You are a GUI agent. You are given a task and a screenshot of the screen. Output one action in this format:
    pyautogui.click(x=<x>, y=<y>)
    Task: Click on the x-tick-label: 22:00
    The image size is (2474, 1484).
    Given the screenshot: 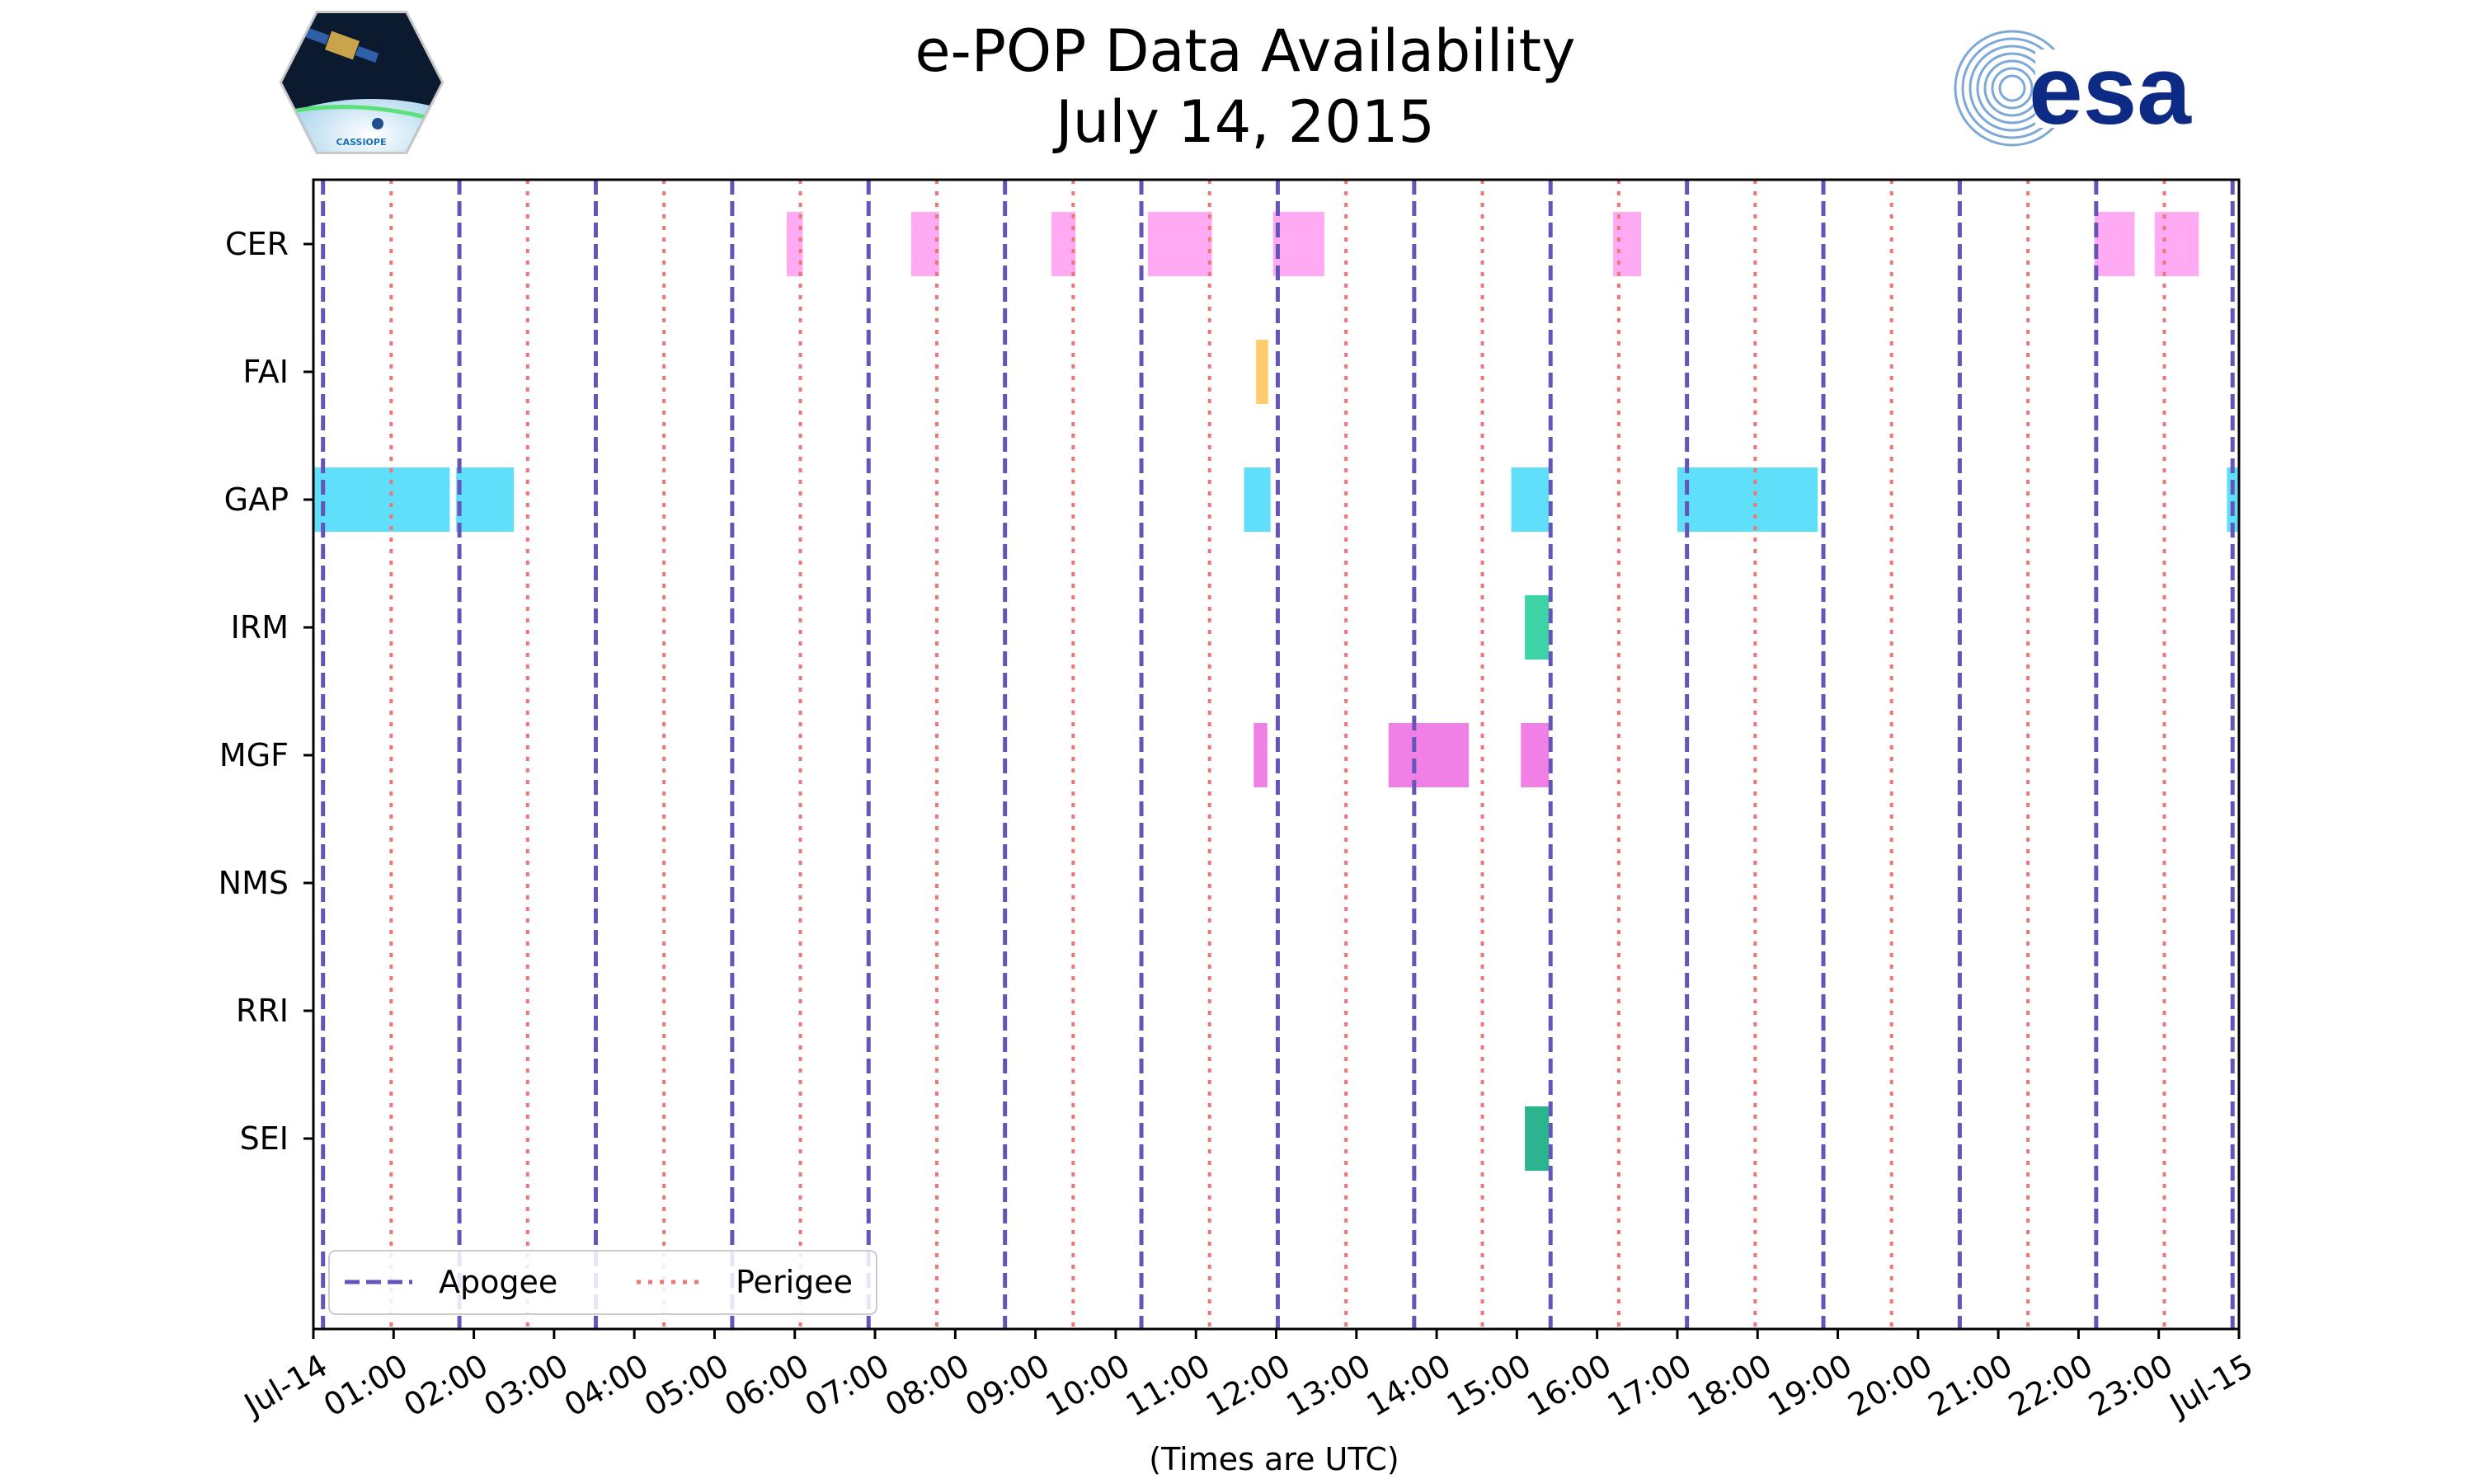 What is the action you would take?
    pyautogui.click(x=2050, y=1385)
    